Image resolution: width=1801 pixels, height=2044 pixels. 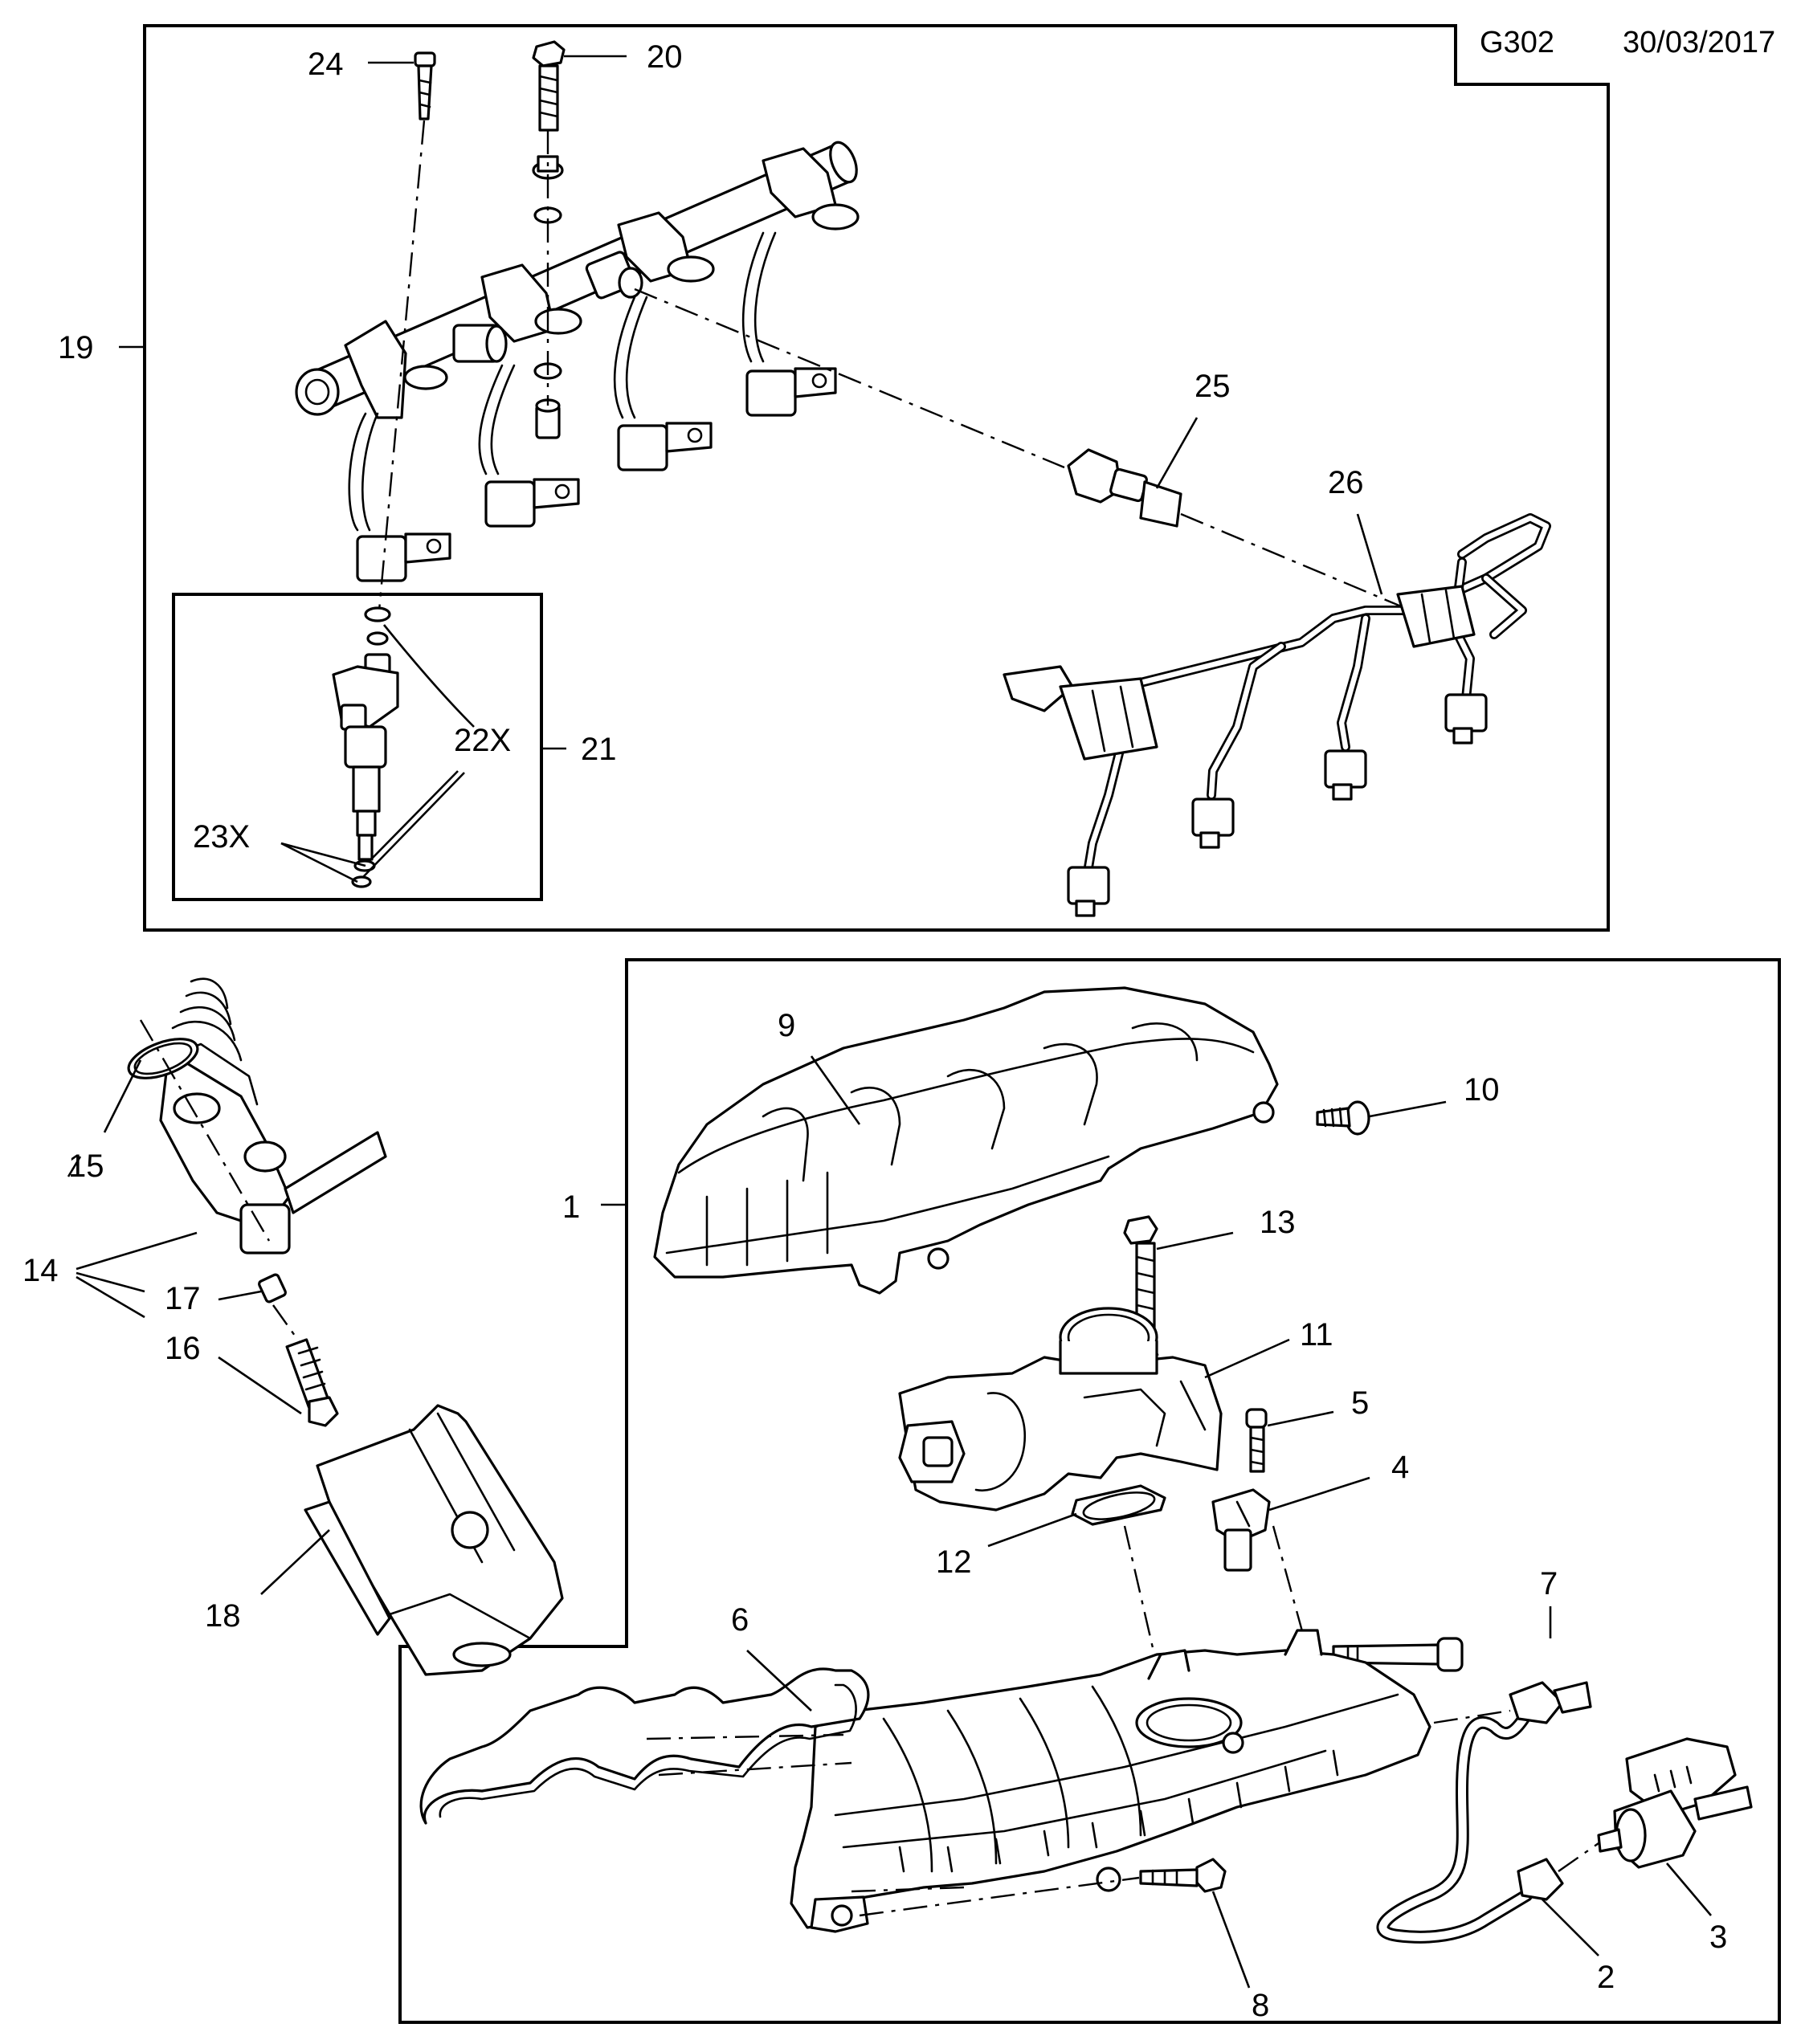 What do you see at coordinates (1346, 482) in the screenshot?
I see `callout-26: 26` at bounding box center [1346, 482].